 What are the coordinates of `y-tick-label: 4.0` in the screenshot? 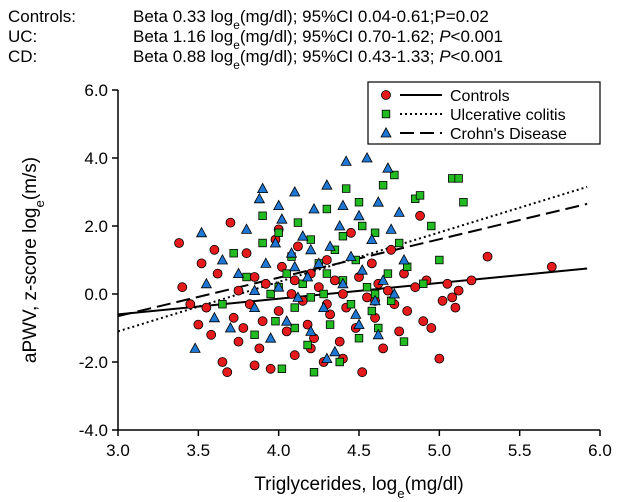 It's located at (96, 158).